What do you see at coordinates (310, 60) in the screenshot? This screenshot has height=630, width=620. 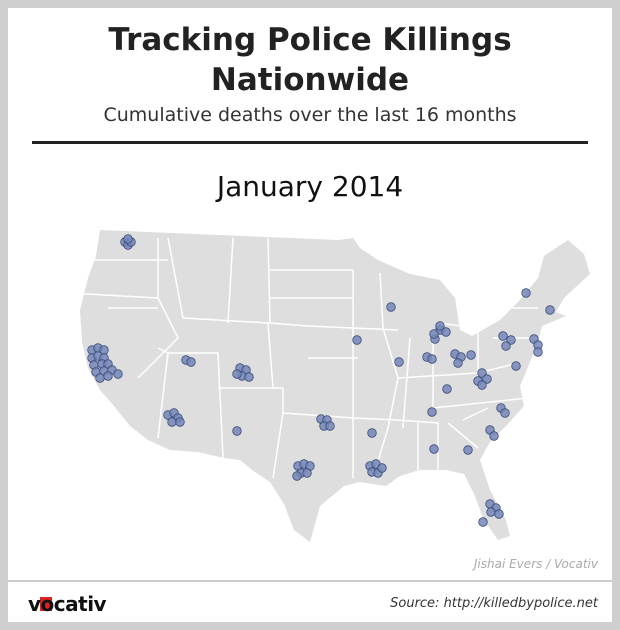 I see `title: Tracking Police Killings Nationwide` at bounding box center [310, 60].